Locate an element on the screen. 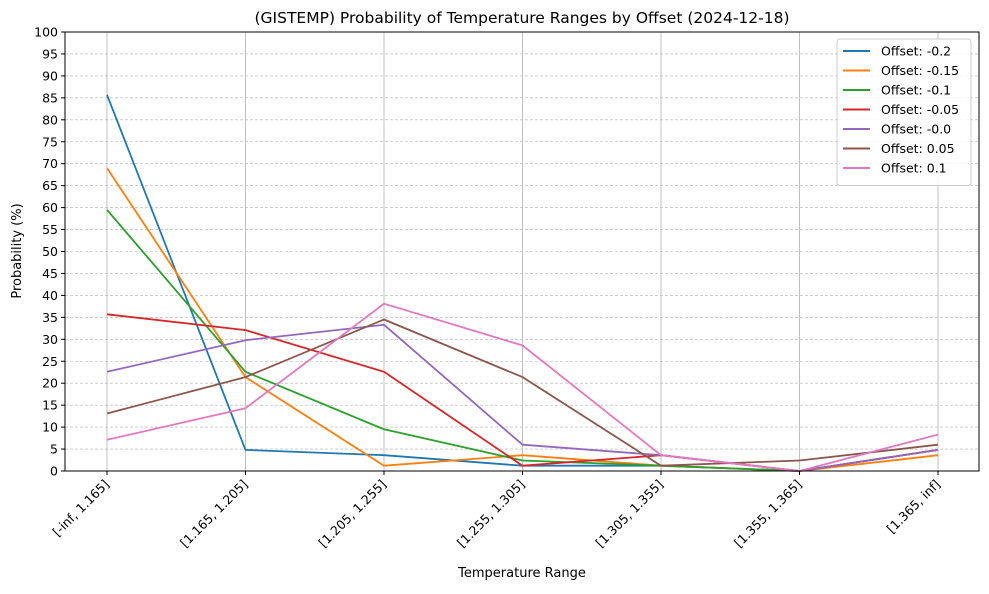 The height and width of the screenshot is (594, 989). y-tick-label: 60 is located at coordinates (50, 207).